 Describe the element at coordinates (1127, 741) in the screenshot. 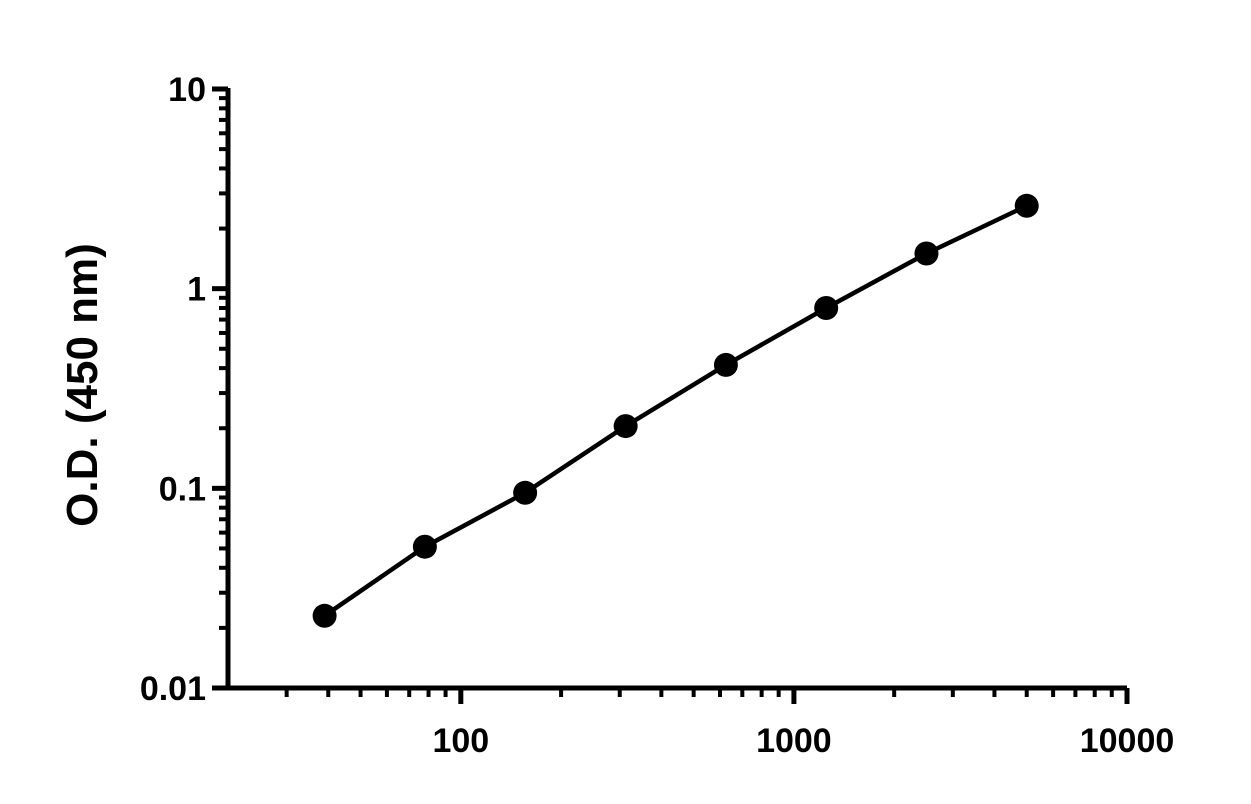

I see `x-tick-label: 10000` at that location.